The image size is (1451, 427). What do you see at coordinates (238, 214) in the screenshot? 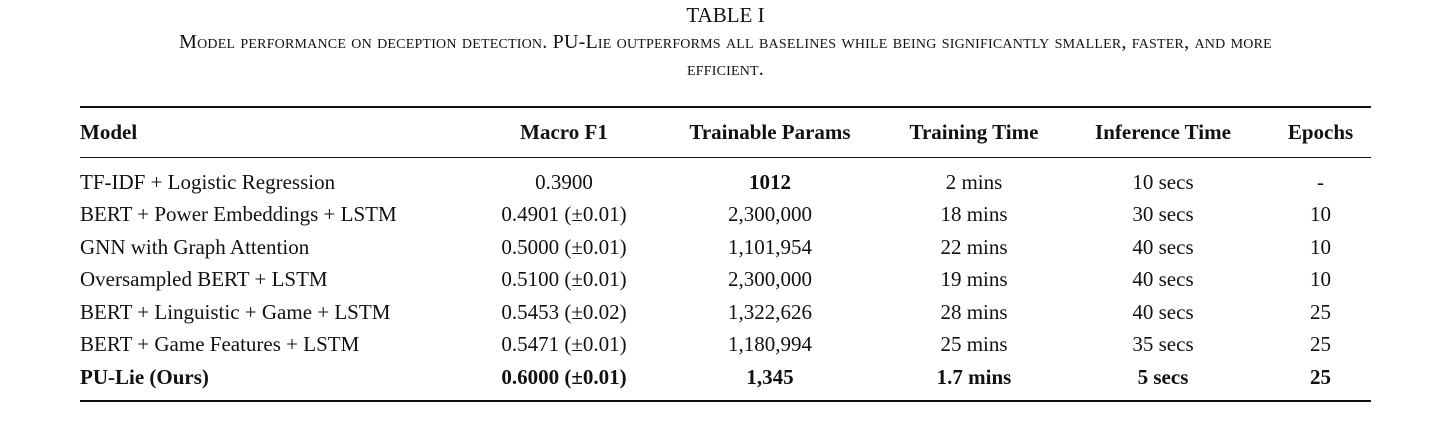
I see `cell-model: BERT + Power Embeddings + LSTM` at bounding box center [238, 214].